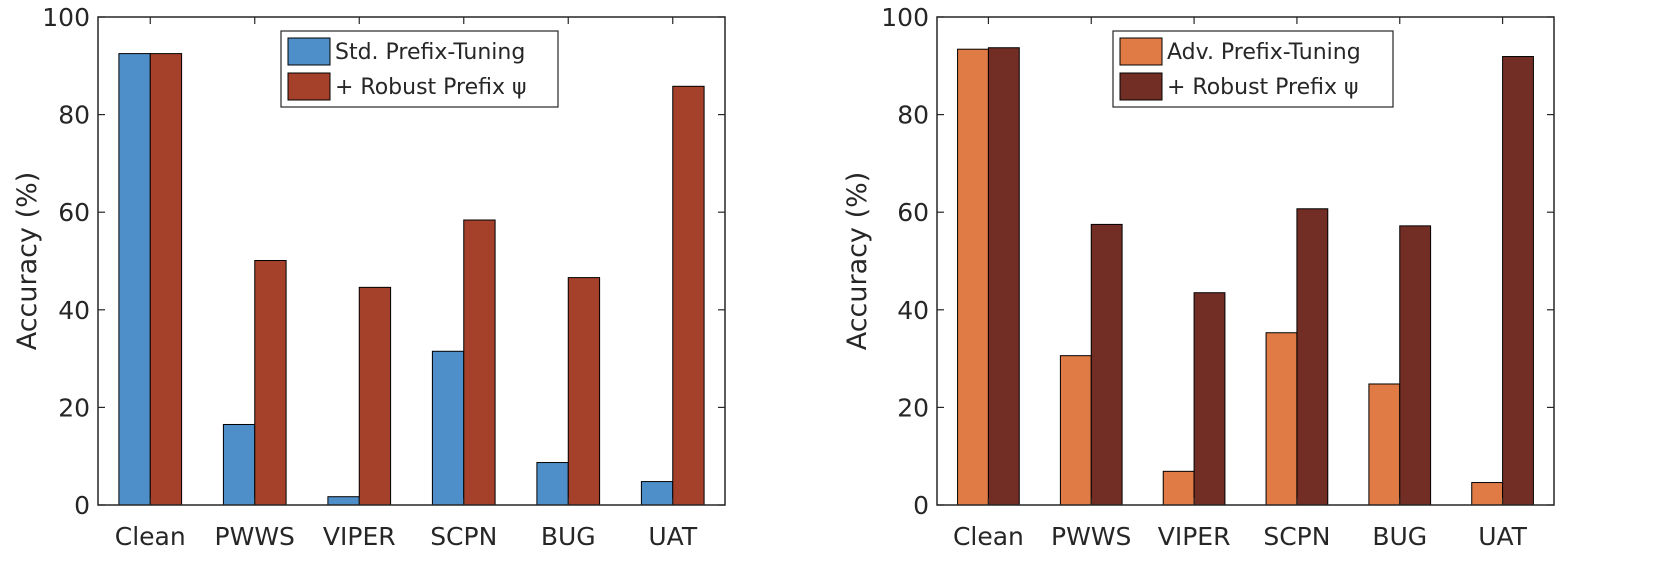 The width and height of the screenshot is (1667, 583). I want to click on legend-label-1: Adv. Prefix-Tuning, so click(1264, 52).